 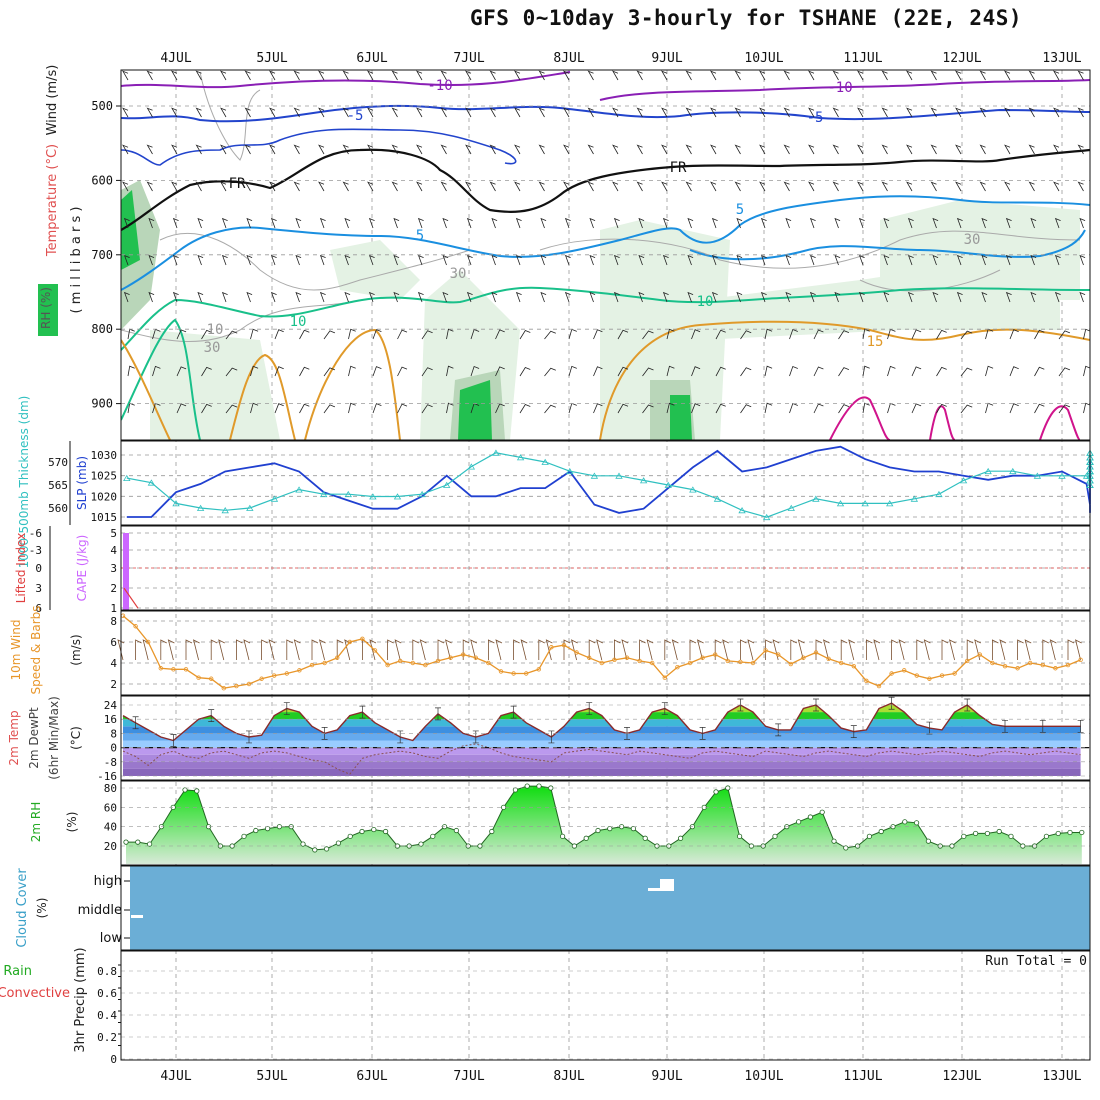 What do you see at coordinates (604, 825) in the screenshot?
I see `rh2m-area` at bounding box center [604, 825].